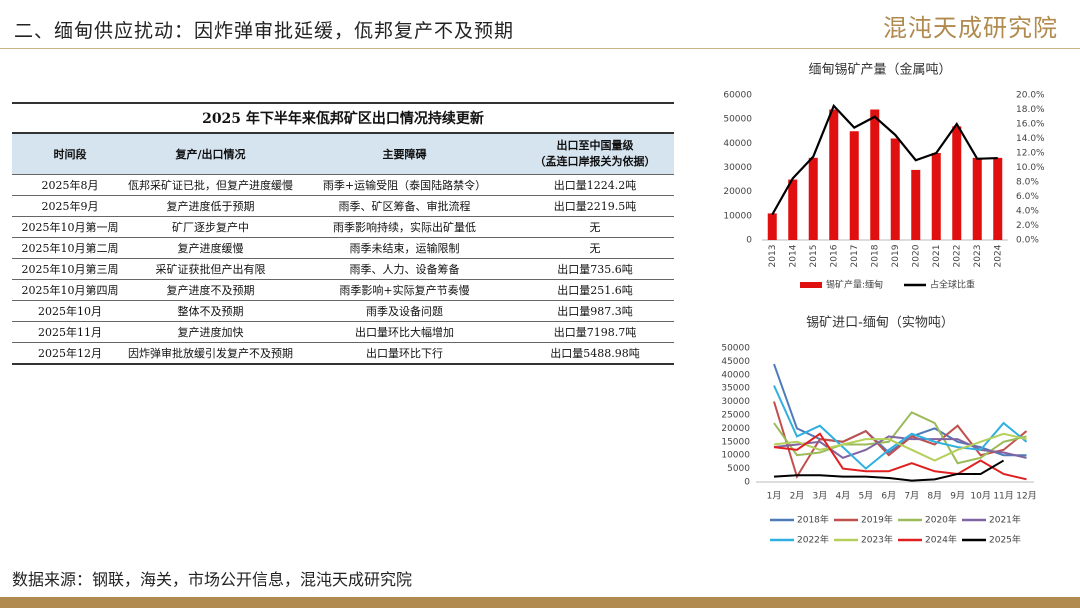  What do you see at coordinates (735, 416) in the screenshot?
I see `y-tick-label: 25000` at bounding box center [735, 416].